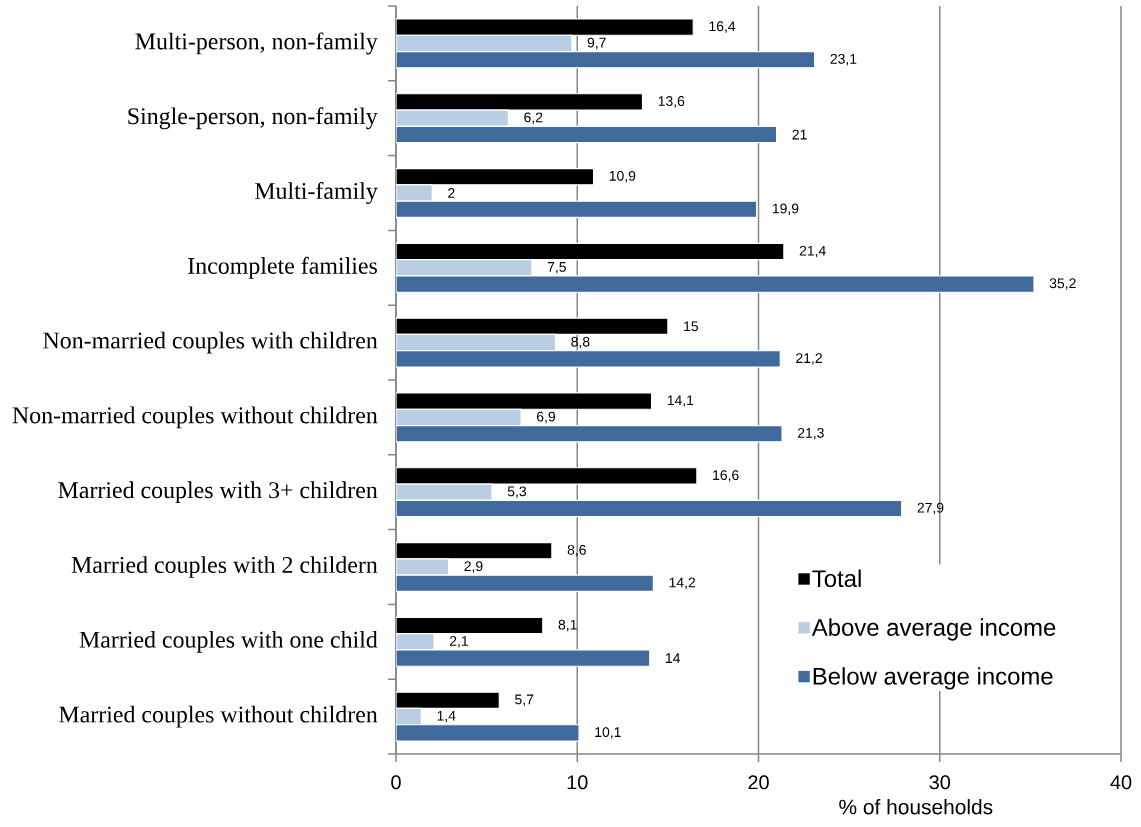 This screenshot has height=827, width=1141. Describe the element at coordinates (567, 625) in the screenshot. I see `data-label: 8,1` at that location.